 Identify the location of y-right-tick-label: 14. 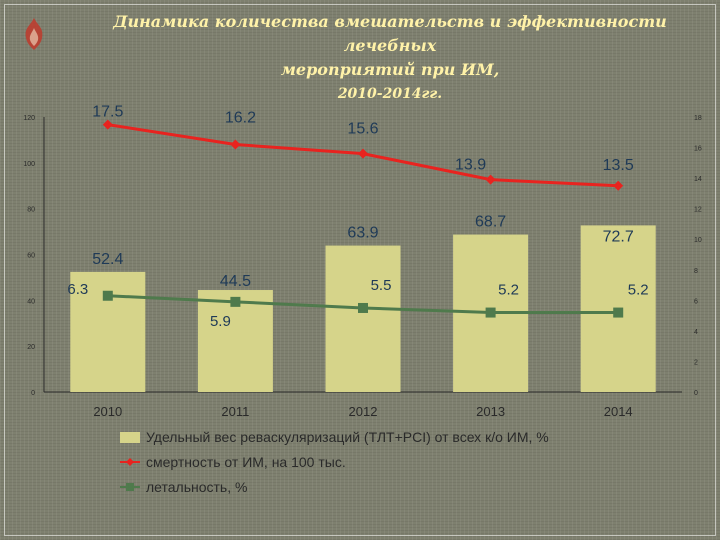
(698, 179).